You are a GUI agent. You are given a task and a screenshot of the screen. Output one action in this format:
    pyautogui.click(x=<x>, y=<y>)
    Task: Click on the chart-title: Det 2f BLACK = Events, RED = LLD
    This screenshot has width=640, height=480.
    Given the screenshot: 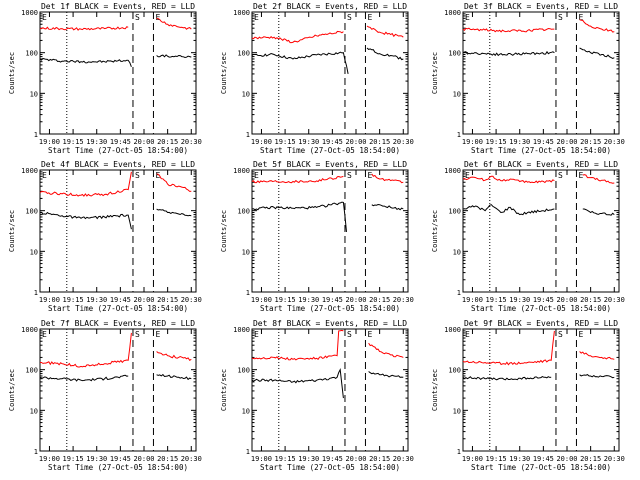 What is the action you would take?
    pyautogui.click(x=330, y=6)
    